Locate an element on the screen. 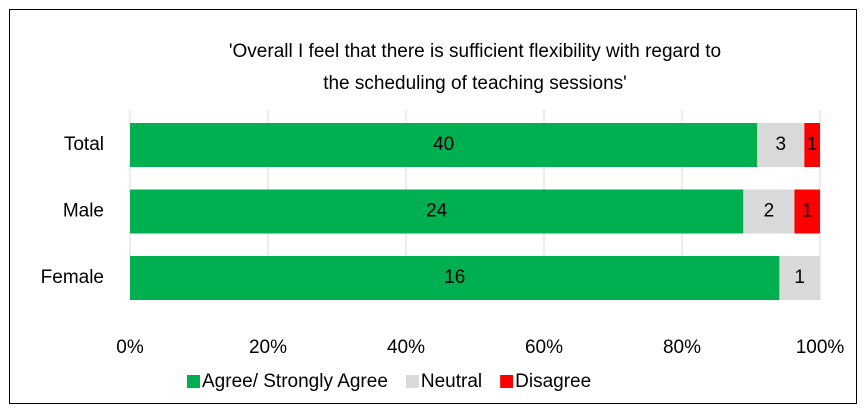 This screenshot has height=413, width=867. y-tick-label: Male is located at coordinates (83, 211).